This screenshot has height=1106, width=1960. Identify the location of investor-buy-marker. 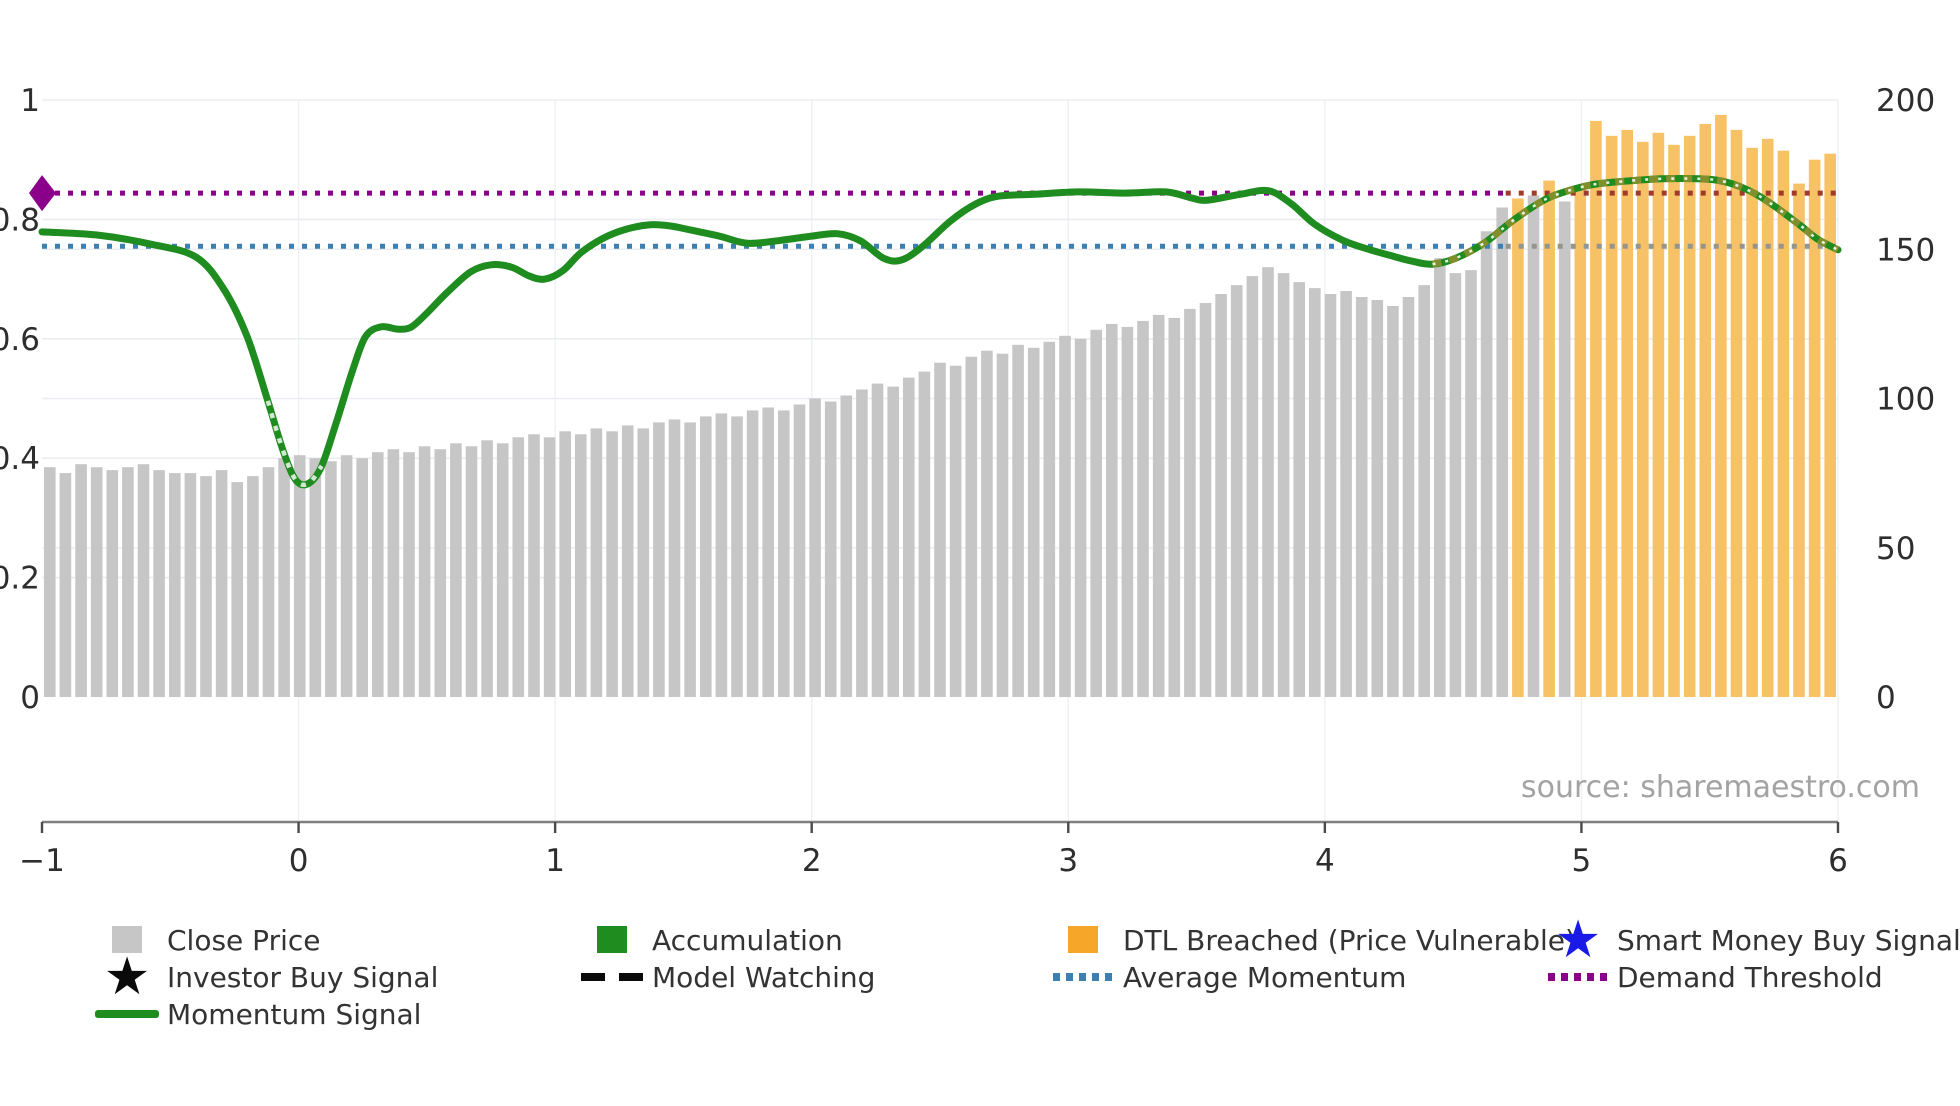
(42, 193).